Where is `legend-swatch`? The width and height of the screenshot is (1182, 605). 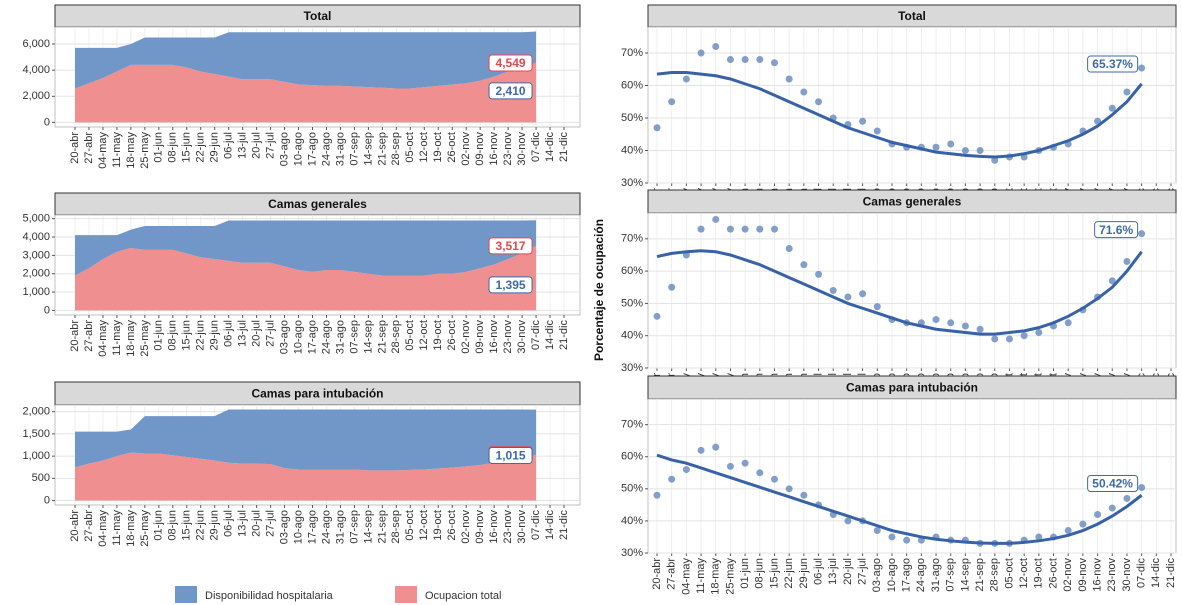 legend-swatch is located at coordinates (186, 594).